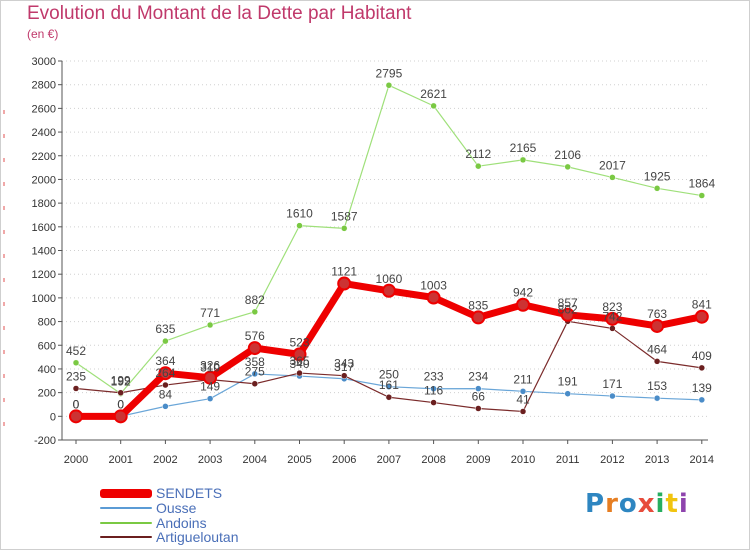  Describe the element at coordinates (299, 364) in the screenshot. I see `data-label: 340` at that location.